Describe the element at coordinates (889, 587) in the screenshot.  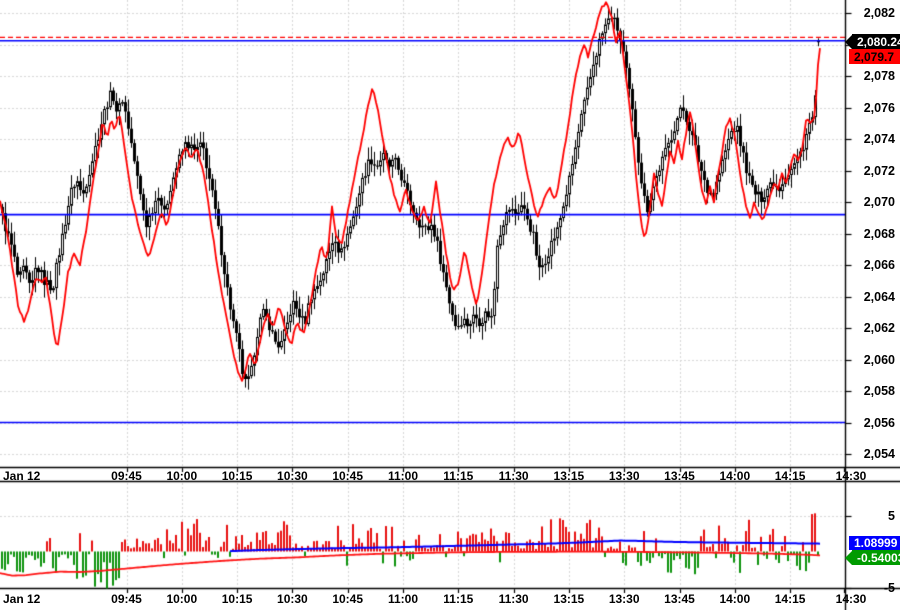
I see `indicator-axis-bottom-tick: -5` at that location.